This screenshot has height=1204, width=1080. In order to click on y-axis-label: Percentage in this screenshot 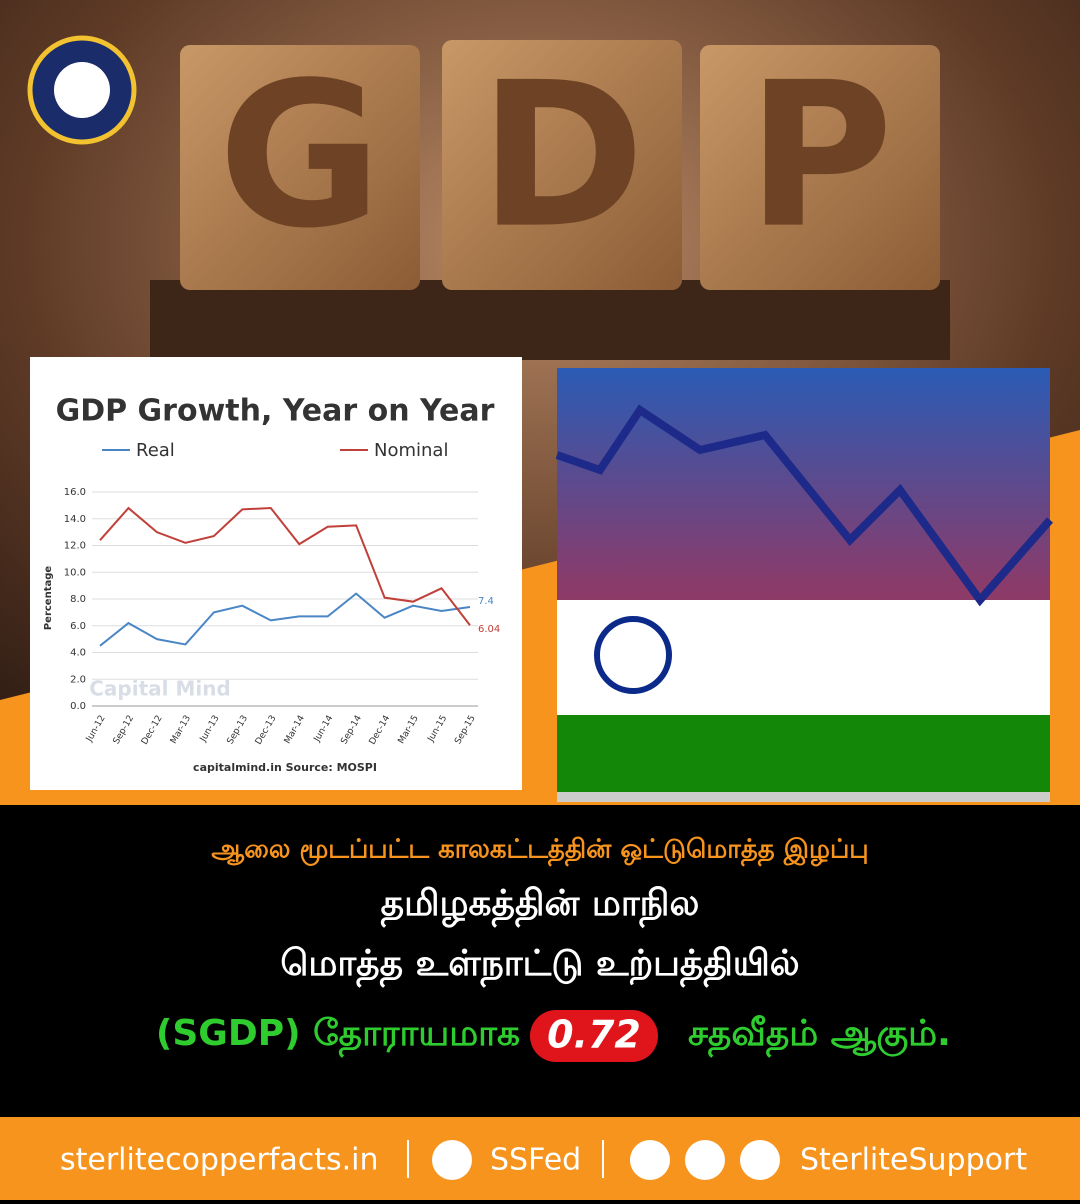, I will do `click(48, 598)`.